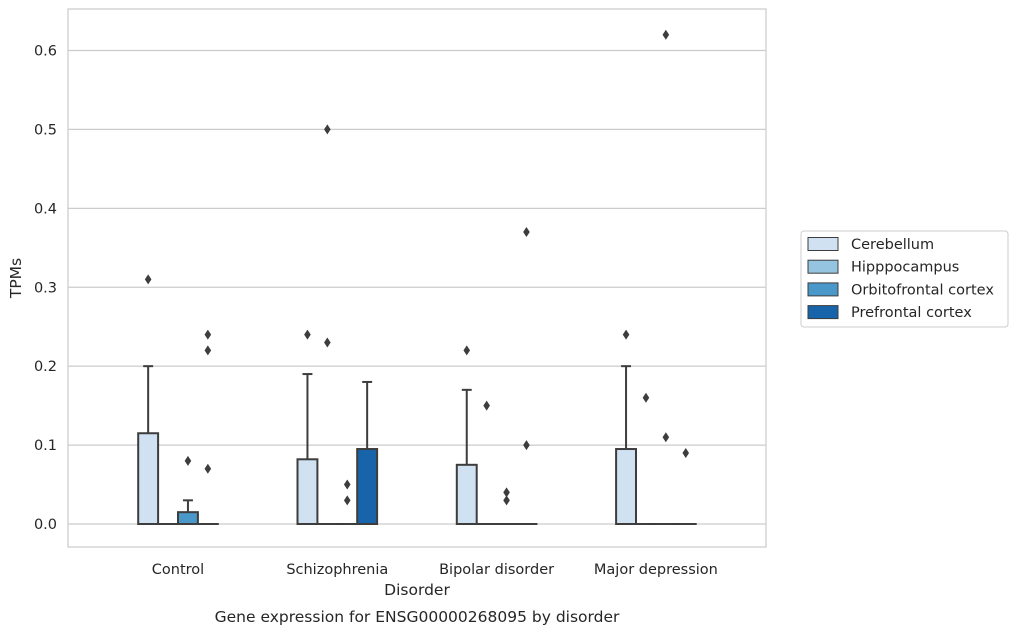 The width and height of the screenshot is (1018, 634). I want to click on legend-label: Prefrontal cortex, so click(911, 313).